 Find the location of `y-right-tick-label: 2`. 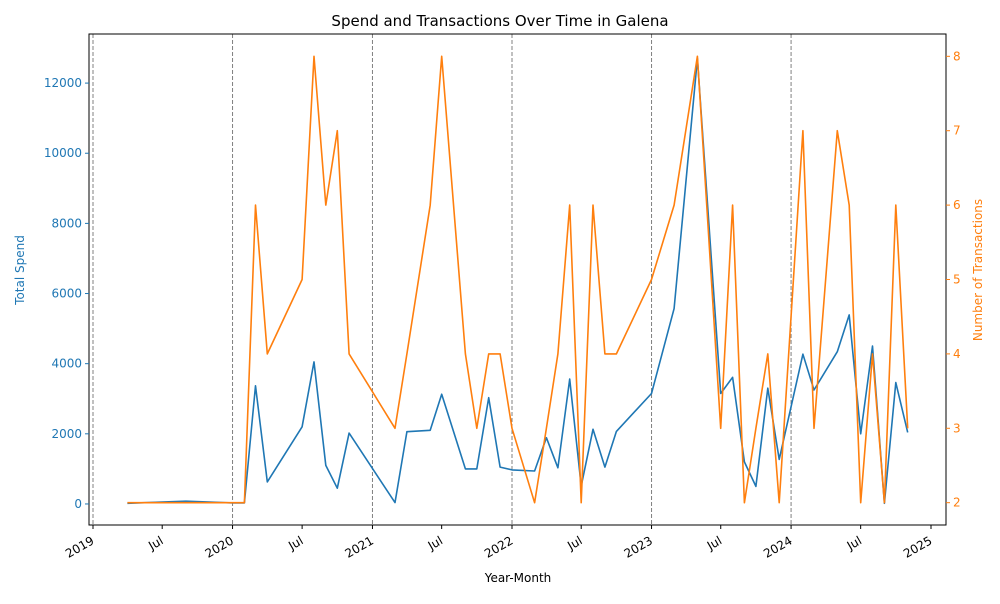

y-right-tick-label: 2 is located at coordinates (957, 503).